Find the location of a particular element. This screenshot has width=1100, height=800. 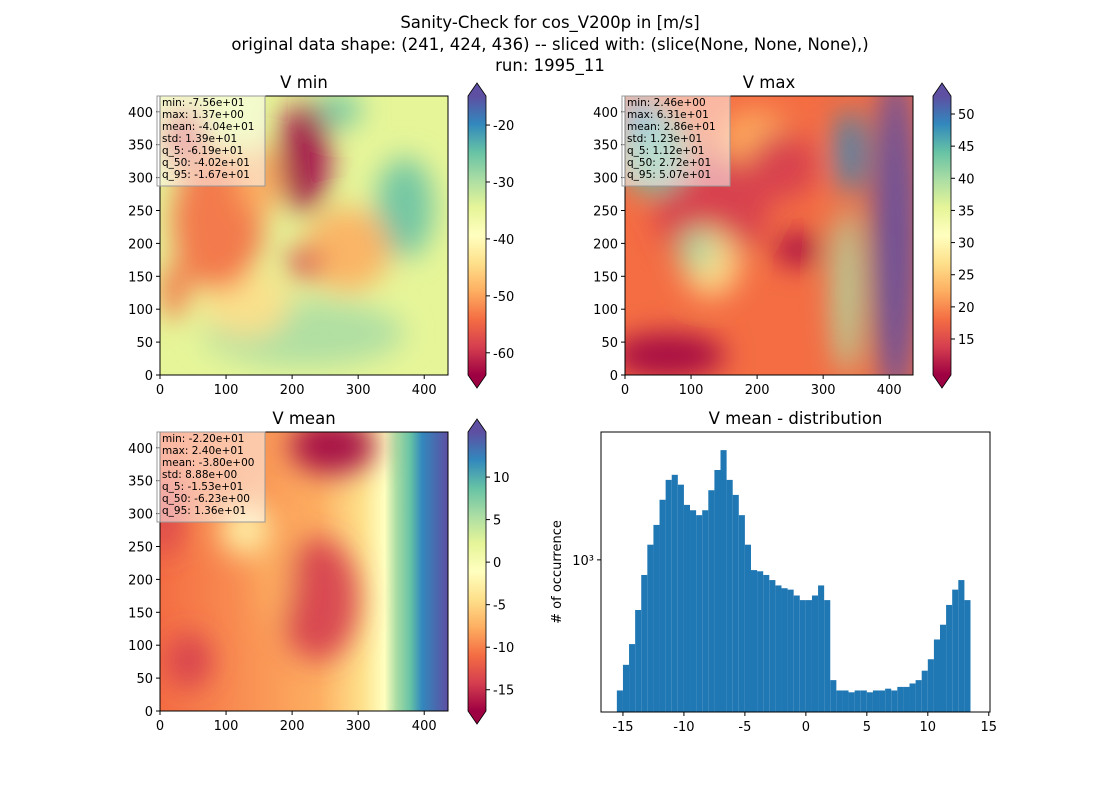

stats-text: min: -2.20e+01 is located at coordinates (203, 439).